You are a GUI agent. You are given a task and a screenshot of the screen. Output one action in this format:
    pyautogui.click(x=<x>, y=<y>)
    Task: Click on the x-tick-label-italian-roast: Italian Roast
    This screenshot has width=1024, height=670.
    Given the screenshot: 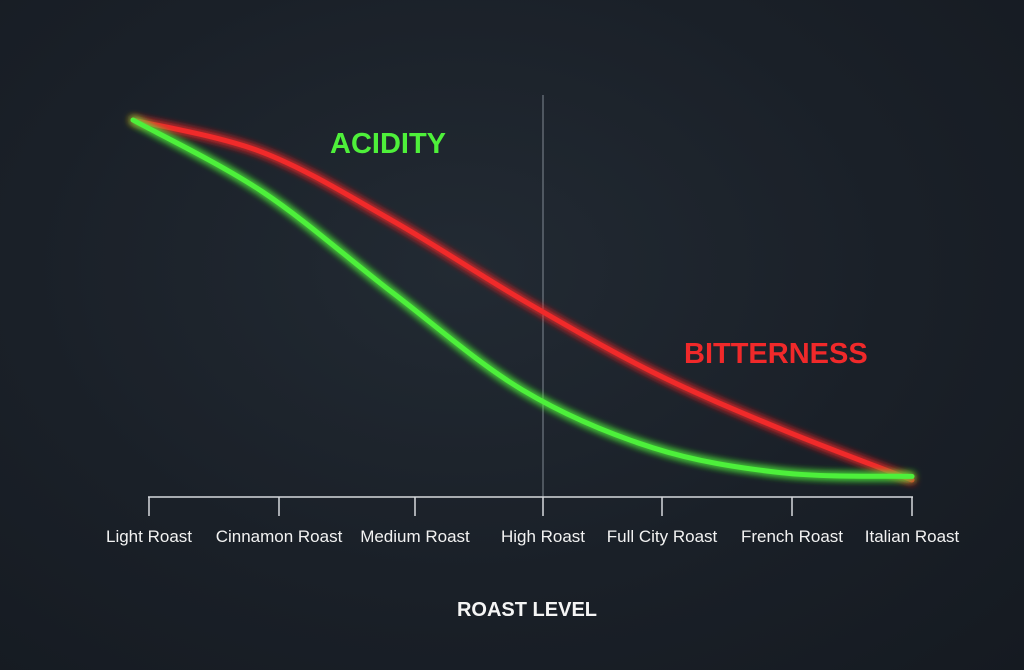 What is the action you would take?
    pyautogui.click(x=912, y=536)
    